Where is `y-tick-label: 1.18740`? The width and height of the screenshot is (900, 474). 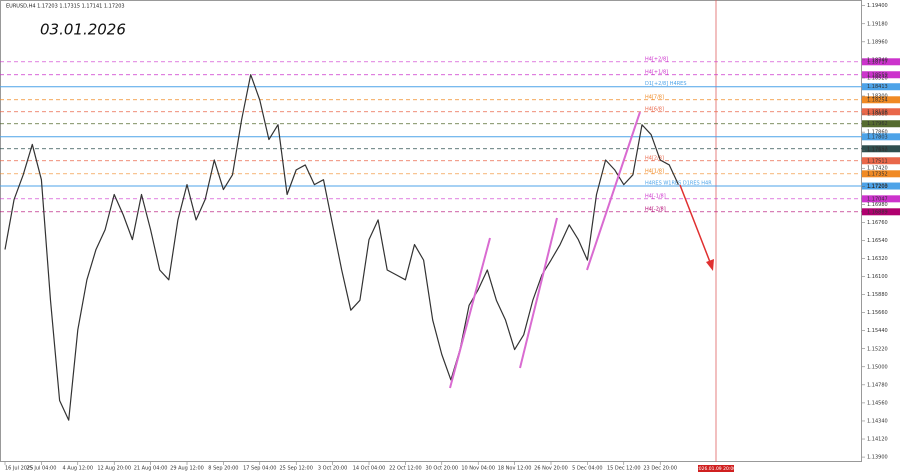 y-tick-label: 1.18740 is located at coordinates (877, 60).